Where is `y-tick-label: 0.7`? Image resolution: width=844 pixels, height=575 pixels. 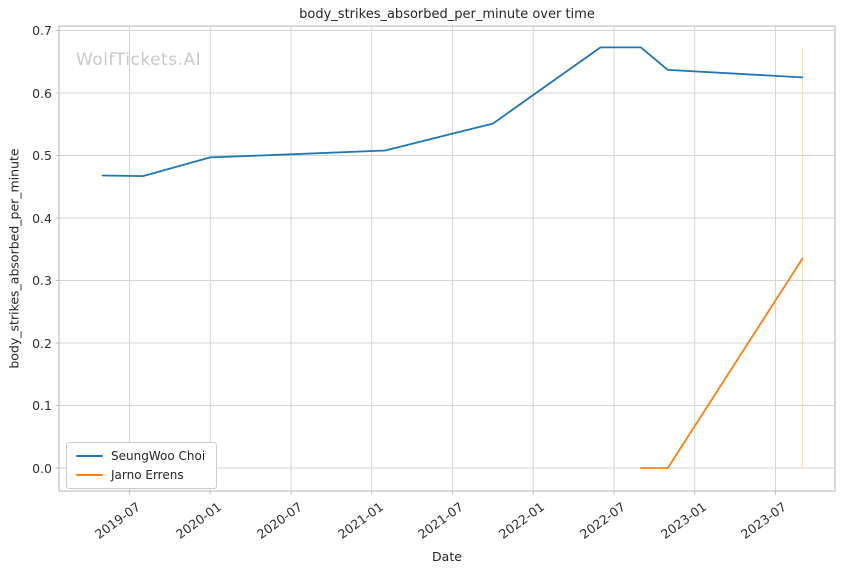 y-tick-label: 0.7 is located at coordinates (42, 30).